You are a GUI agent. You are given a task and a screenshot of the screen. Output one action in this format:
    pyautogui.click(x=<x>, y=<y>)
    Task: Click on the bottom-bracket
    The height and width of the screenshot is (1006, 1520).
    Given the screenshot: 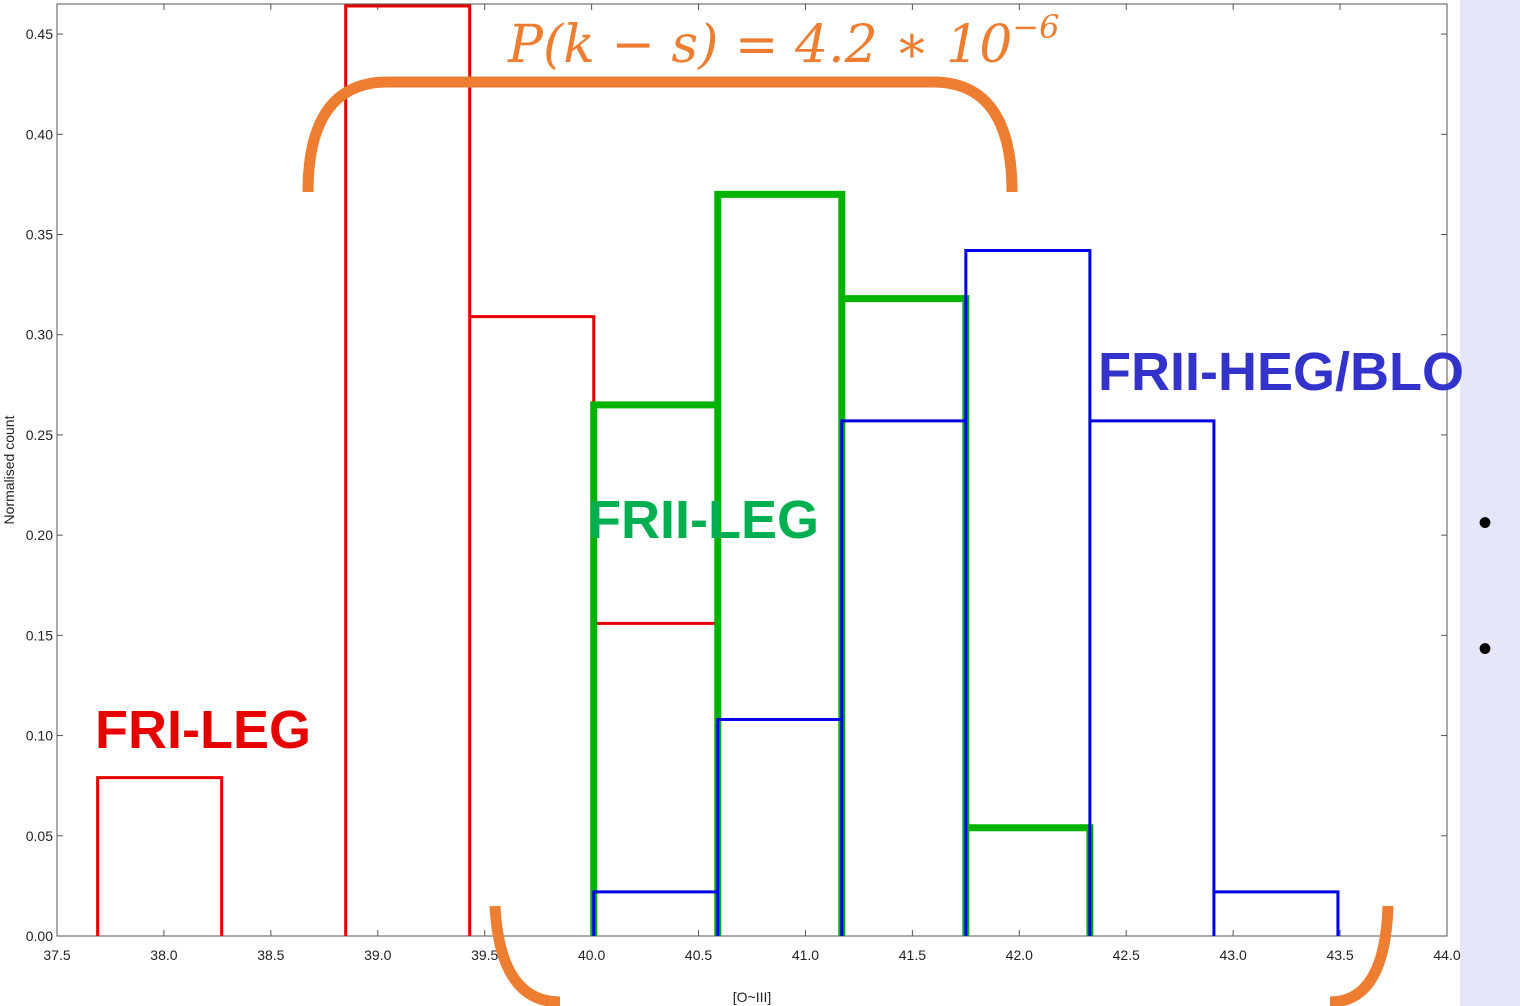 What is the action you would take?
    pyautogui.click(x=941, y=955)
    